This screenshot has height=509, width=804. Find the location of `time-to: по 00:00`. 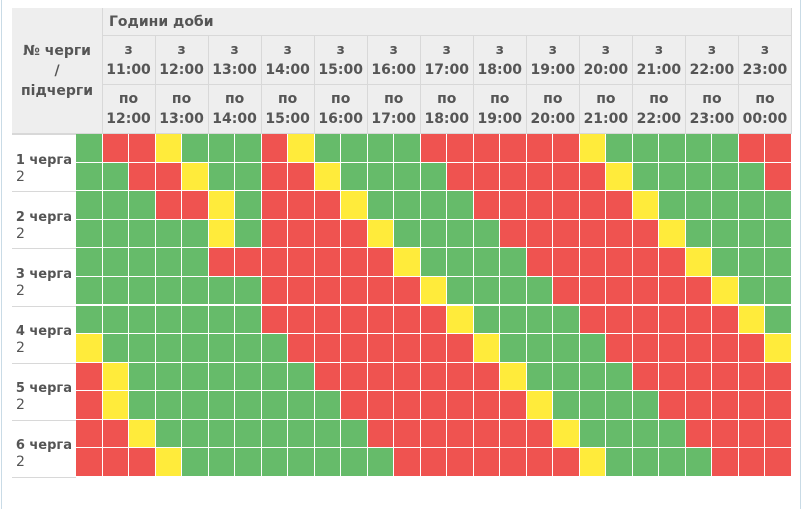

time-to: по 00:00 is located at coordinates (765, 109).